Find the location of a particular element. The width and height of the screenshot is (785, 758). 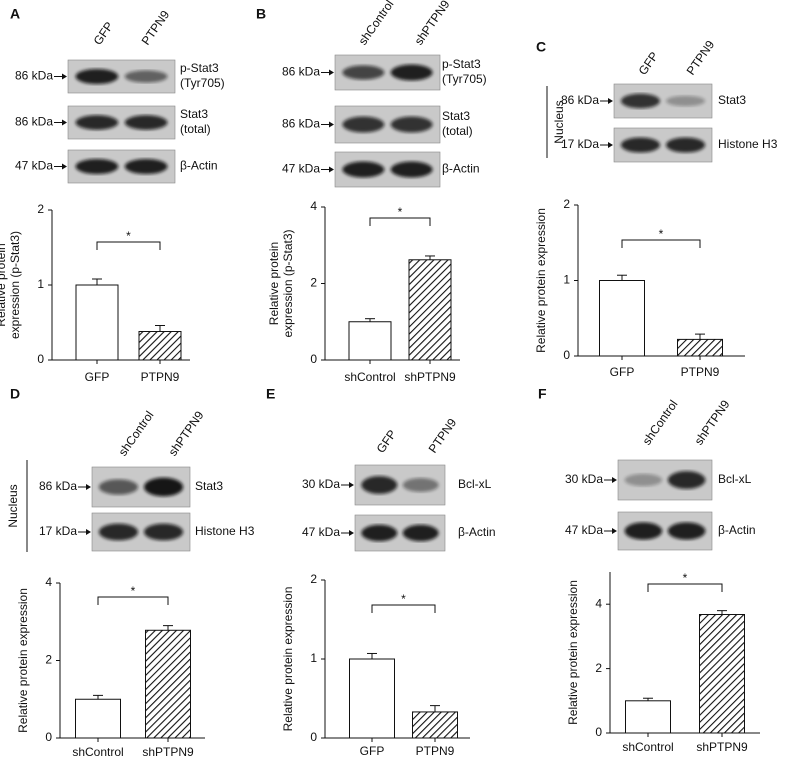

panel-label: F is located at coordinates (542, 394).